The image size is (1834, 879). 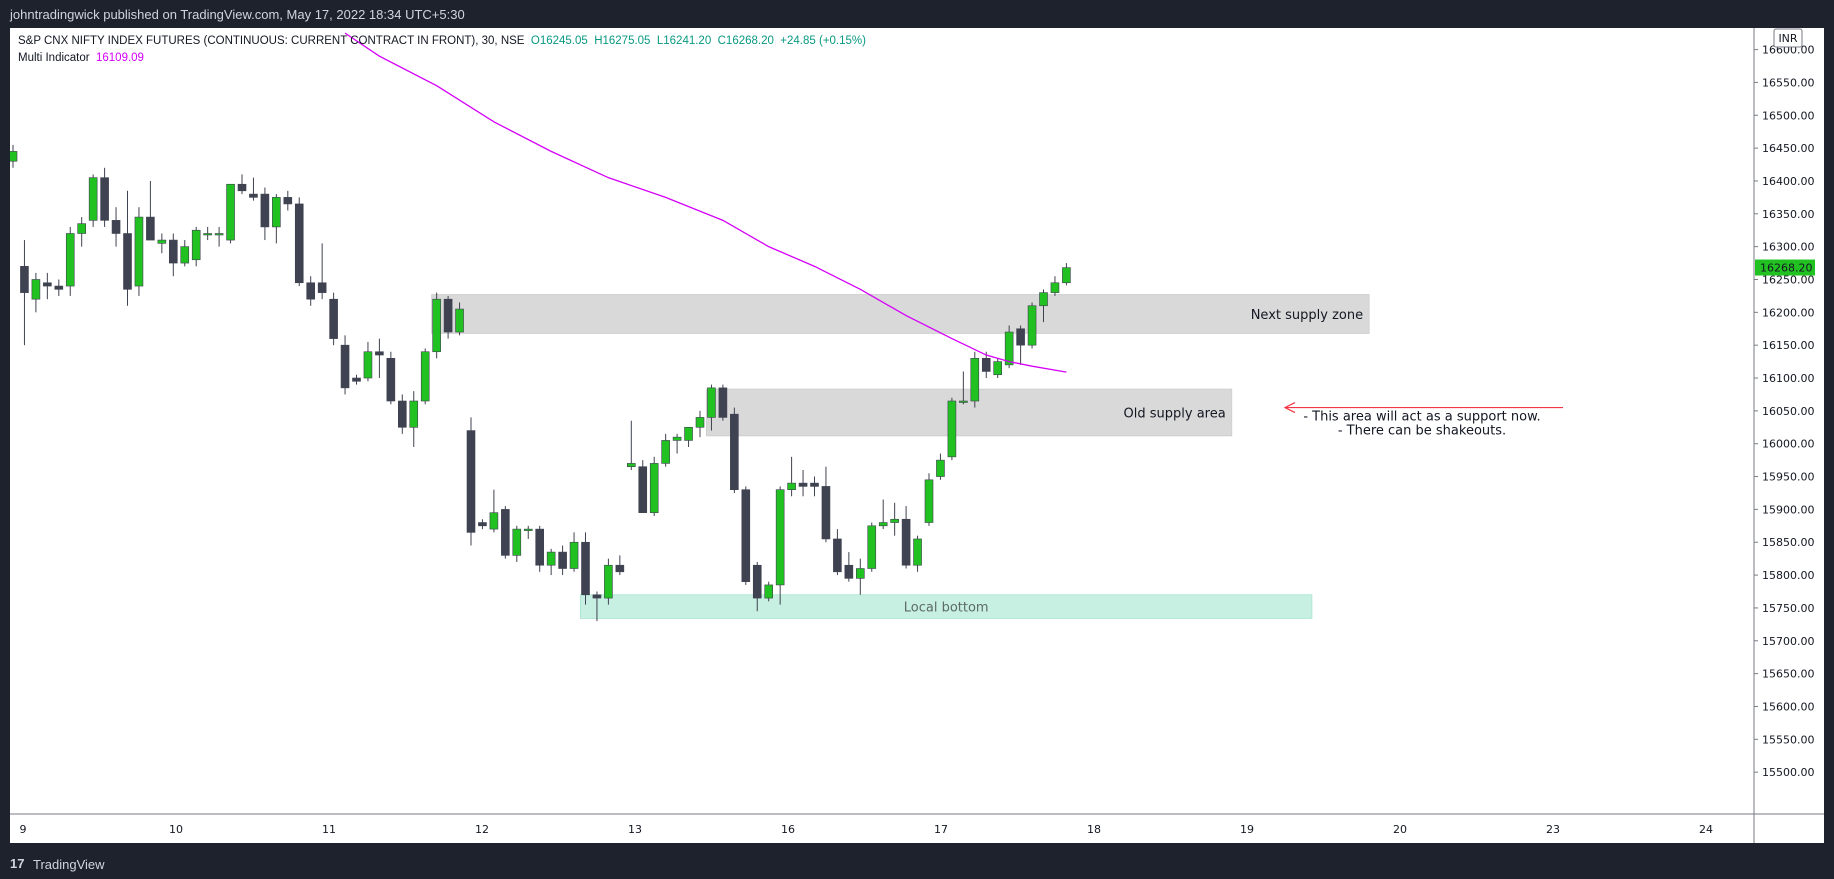 I want to click on y-tick-label: 15600.00, so click(x=1788, y=706).